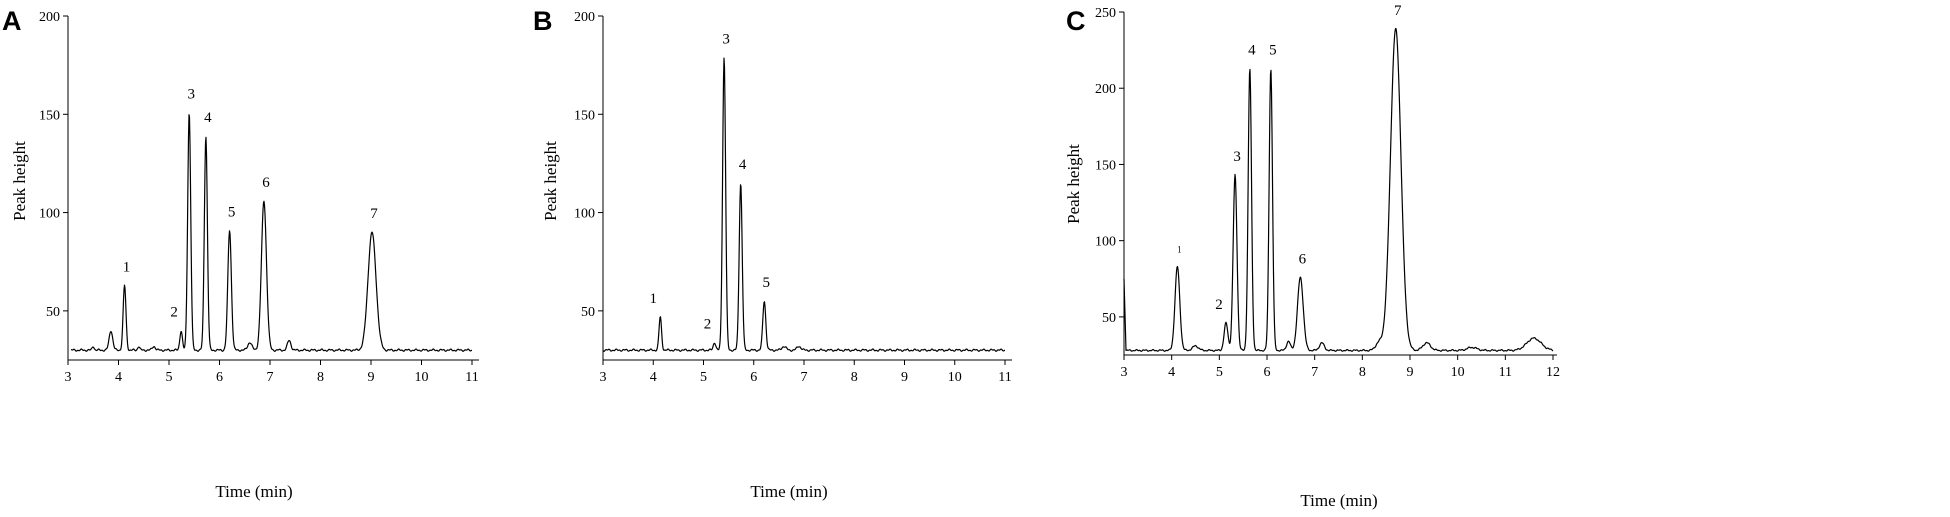  Describe the element at coordinates (1124, 372) in the screenshot. I see `panel-c-x-tick-label: 3` at that location.